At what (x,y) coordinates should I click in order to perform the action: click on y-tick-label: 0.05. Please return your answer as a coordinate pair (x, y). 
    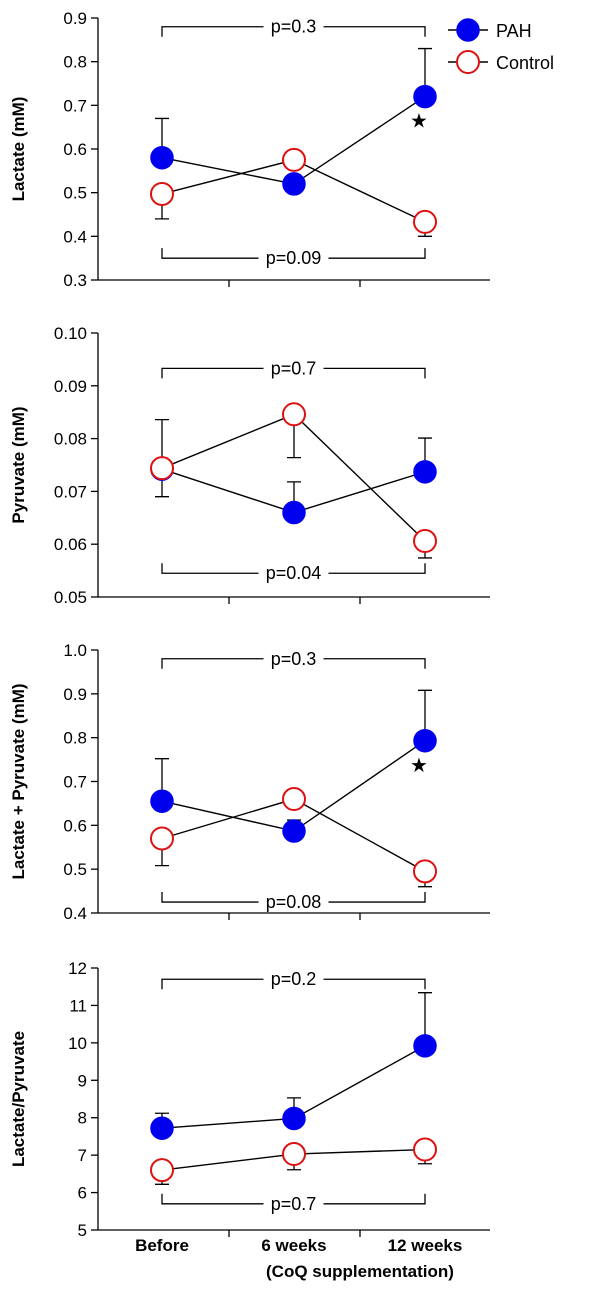
    Looking at the image, I should click on (70, 597).